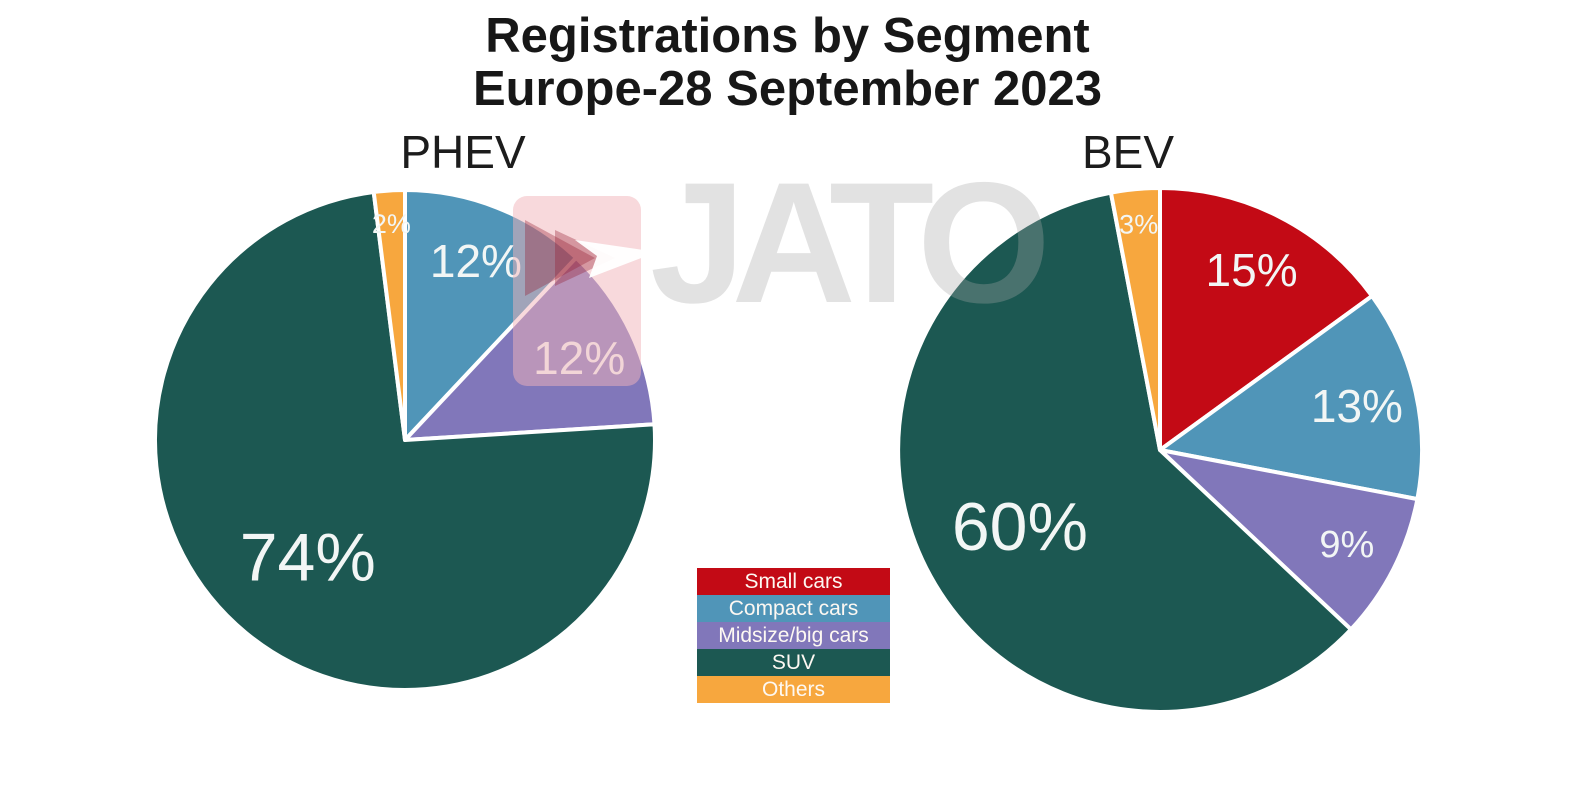 The width and height of the screenshot is (1595, 786). What do you see at coordinates (579, 358) in the screenshot?
I see `phev-label-midsize-big-cars: 12%` at bounding box center [579, 358].